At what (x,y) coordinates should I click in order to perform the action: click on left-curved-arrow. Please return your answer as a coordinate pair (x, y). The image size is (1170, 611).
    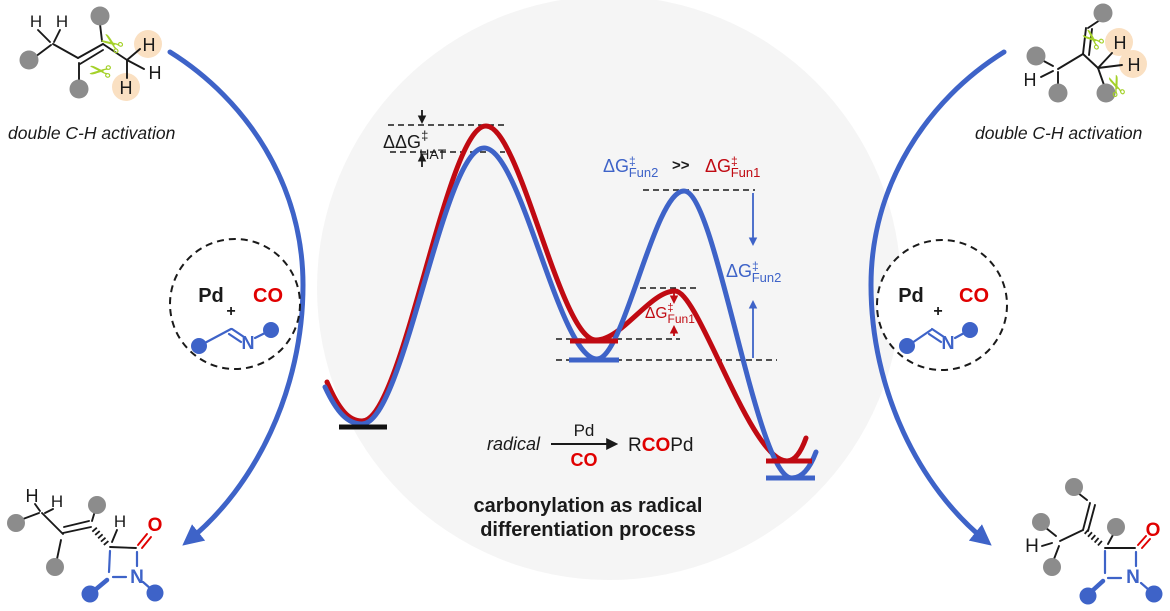
    Looking at the image, I should click on (236, 297).